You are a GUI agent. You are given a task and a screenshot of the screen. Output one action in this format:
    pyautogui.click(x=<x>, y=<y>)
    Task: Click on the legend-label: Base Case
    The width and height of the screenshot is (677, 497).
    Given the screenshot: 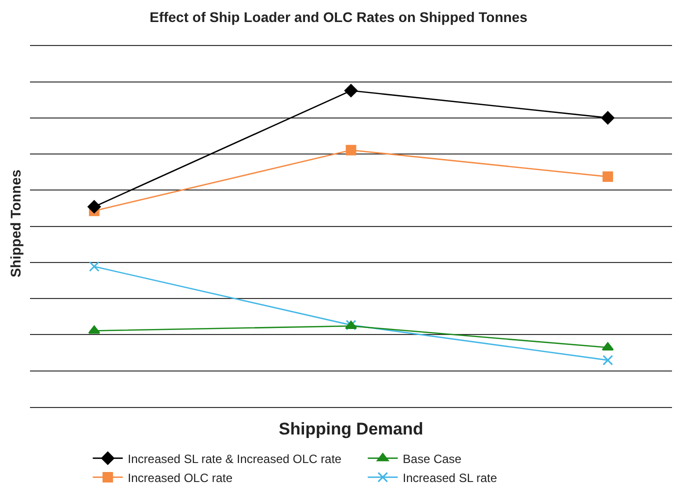 What is the action you would take?
    pyautogui.click(x=432, y=459)
    